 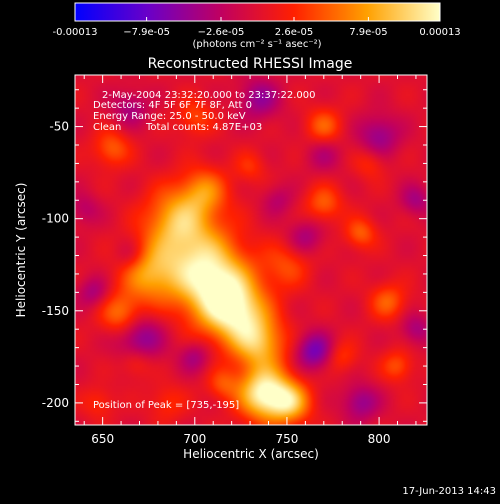 I want to click on annotation-total-counts: Total counts: 4.87E+03, so click(x=203, y=127).